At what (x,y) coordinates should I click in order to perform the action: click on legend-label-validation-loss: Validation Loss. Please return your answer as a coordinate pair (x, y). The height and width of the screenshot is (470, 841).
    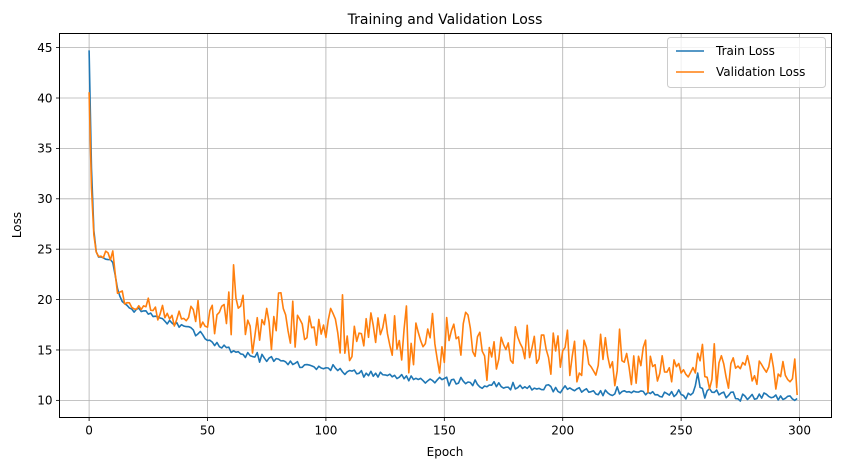
    Looking at the image, I should click on (760, 72).